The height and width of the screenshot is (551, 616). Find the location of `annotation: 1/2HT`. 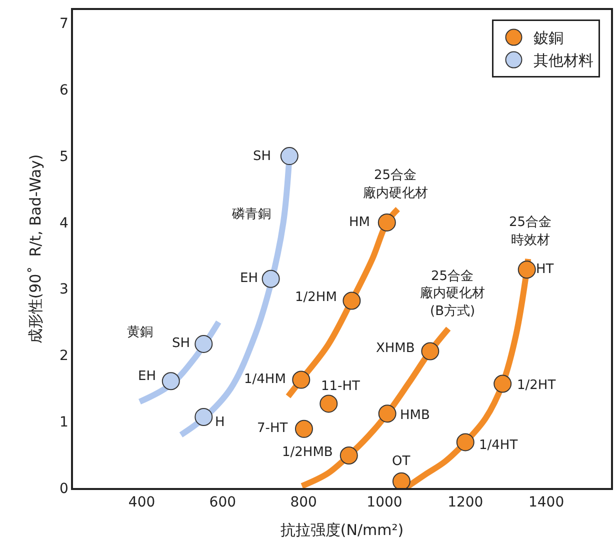

annotation: 1/2HT is located at coordinates (536, 385).